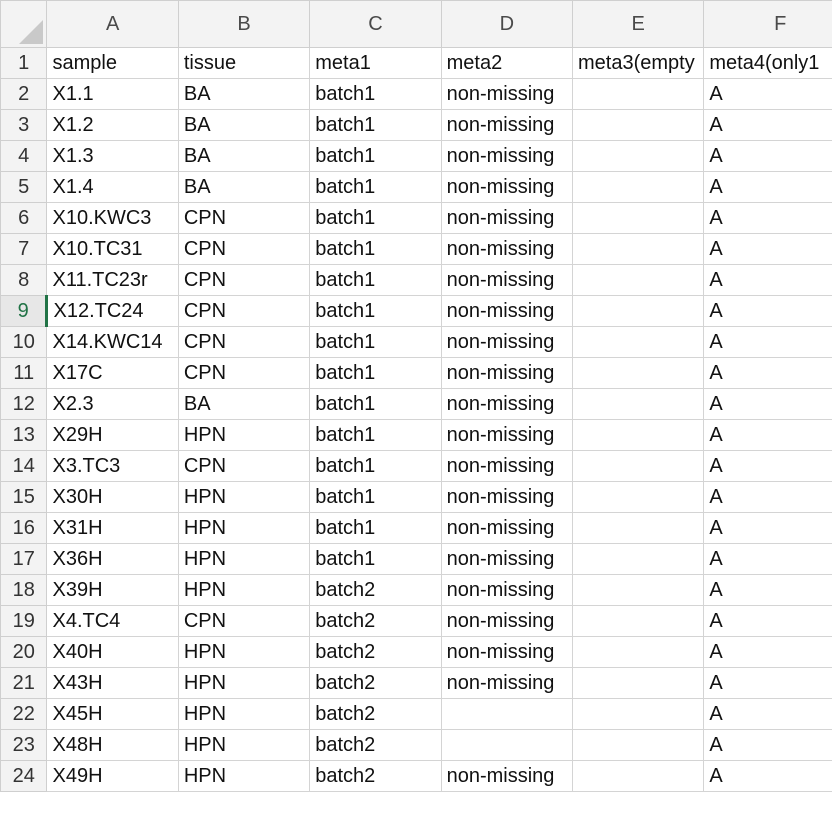 Image resolution: width=832 pixels, height=820 pixels. What do you see at coordinates (506, 404) in the screenshot?
I see `cell-d12: non-missing` at bounding box center [506, 404].